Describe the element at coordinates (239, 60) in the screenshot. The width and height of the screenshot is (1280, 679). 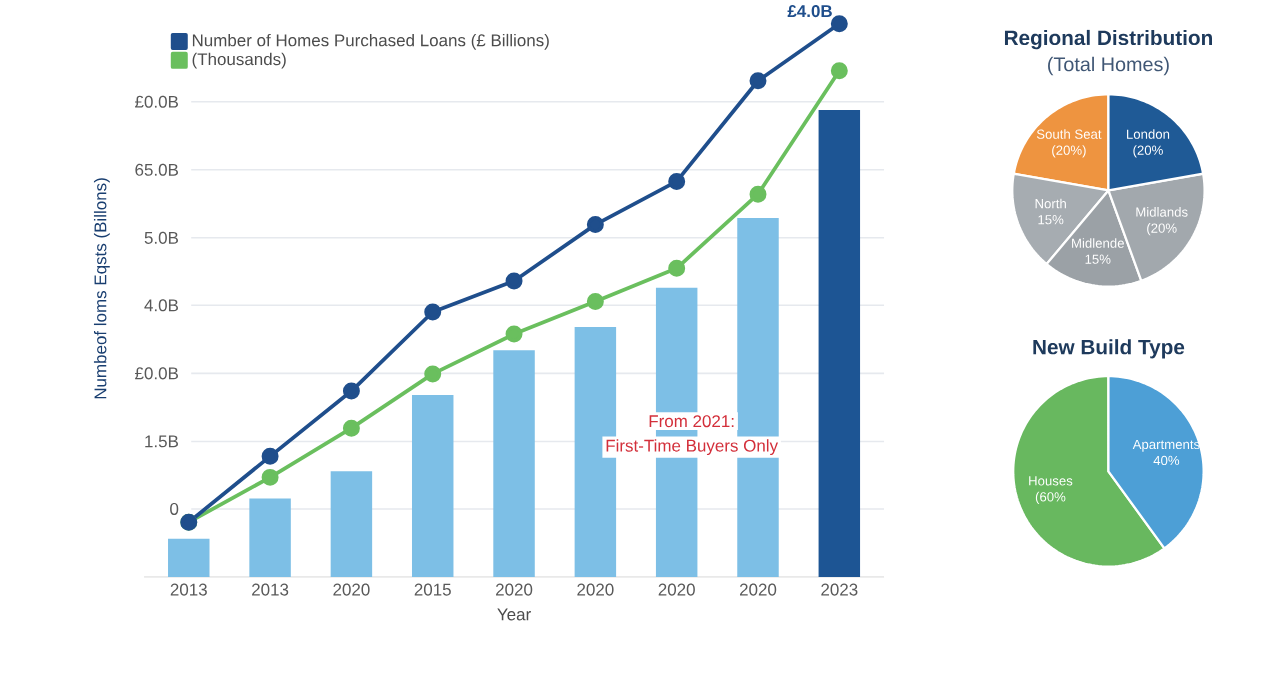
I see `legend-label: (Thousands)` at that location.